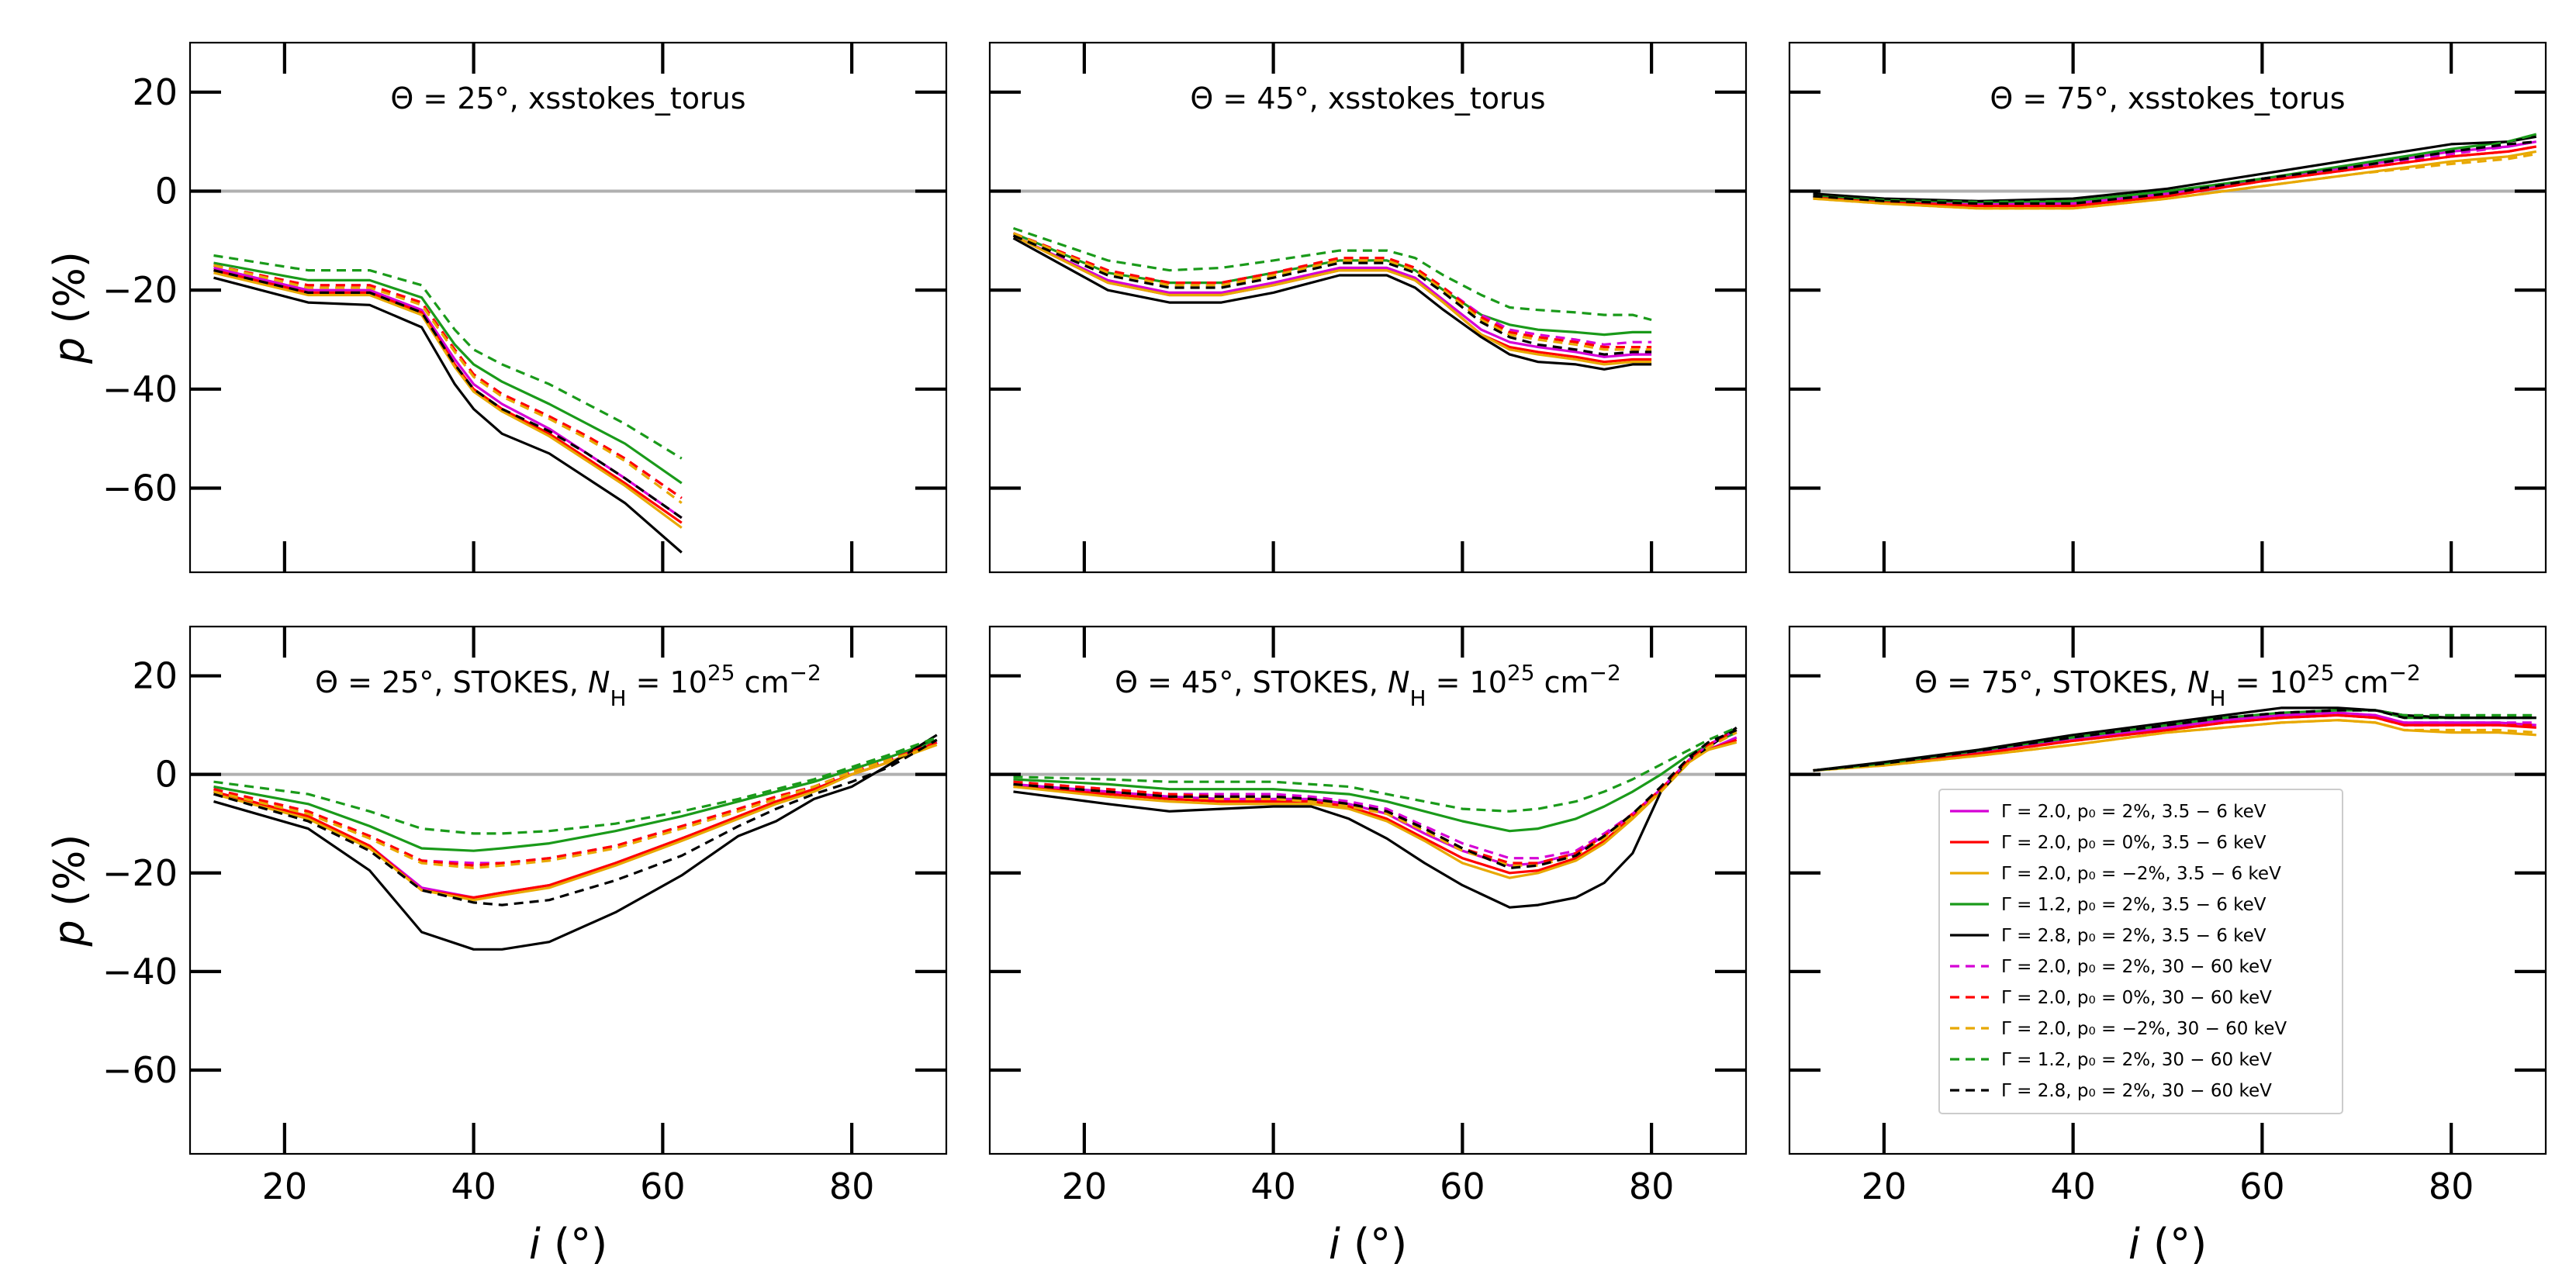 This screenshot has width=2576, height=1288. I want to click on y-tick-label: 0, so click(166, 191).